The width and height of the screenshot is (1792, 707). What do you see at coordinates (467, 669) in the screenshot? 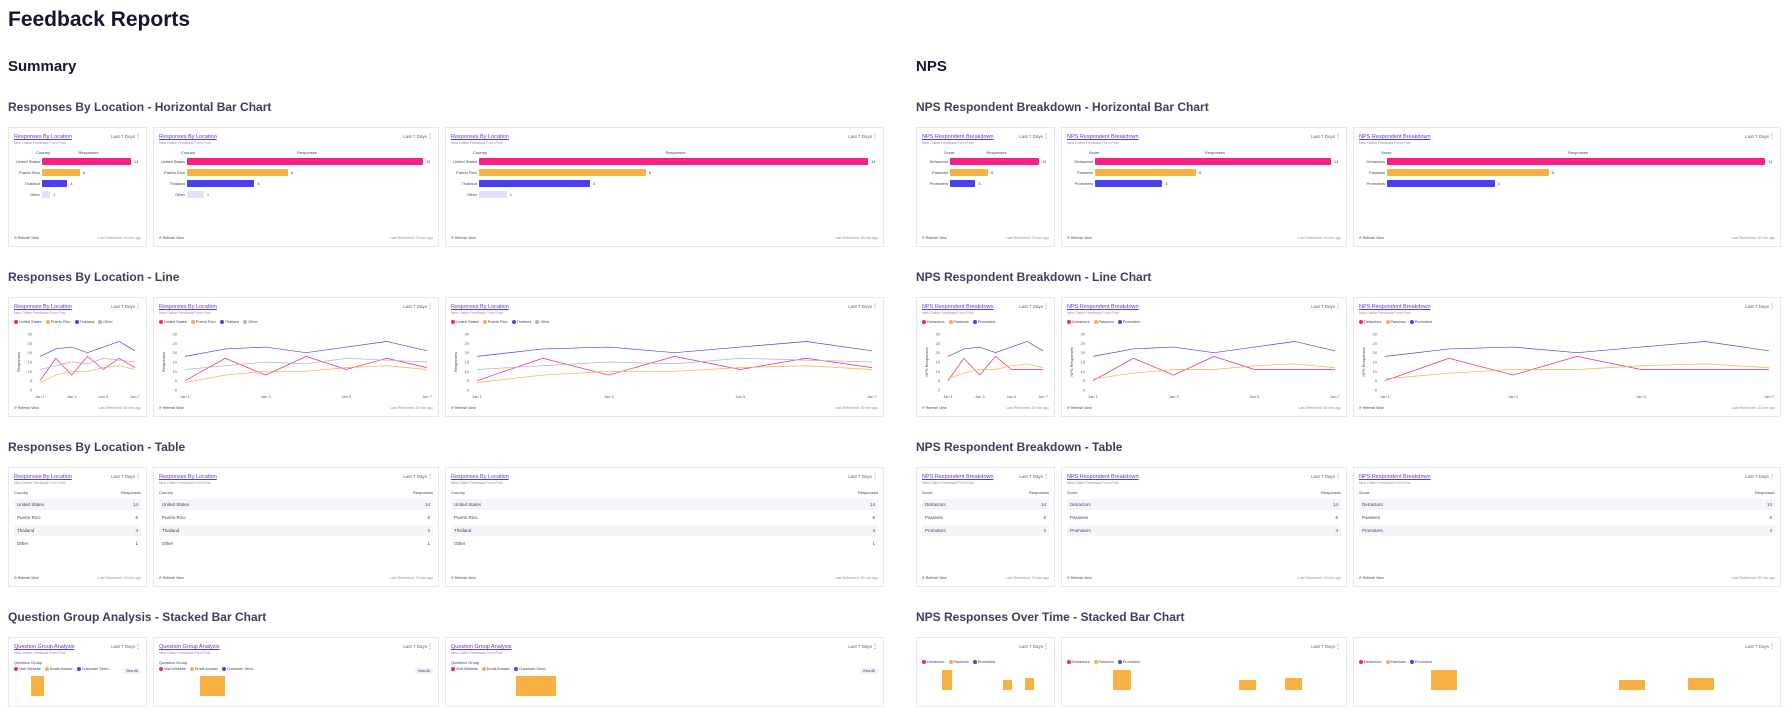
I see `legend-item: Visit Website` at bounding box center [467, 669].